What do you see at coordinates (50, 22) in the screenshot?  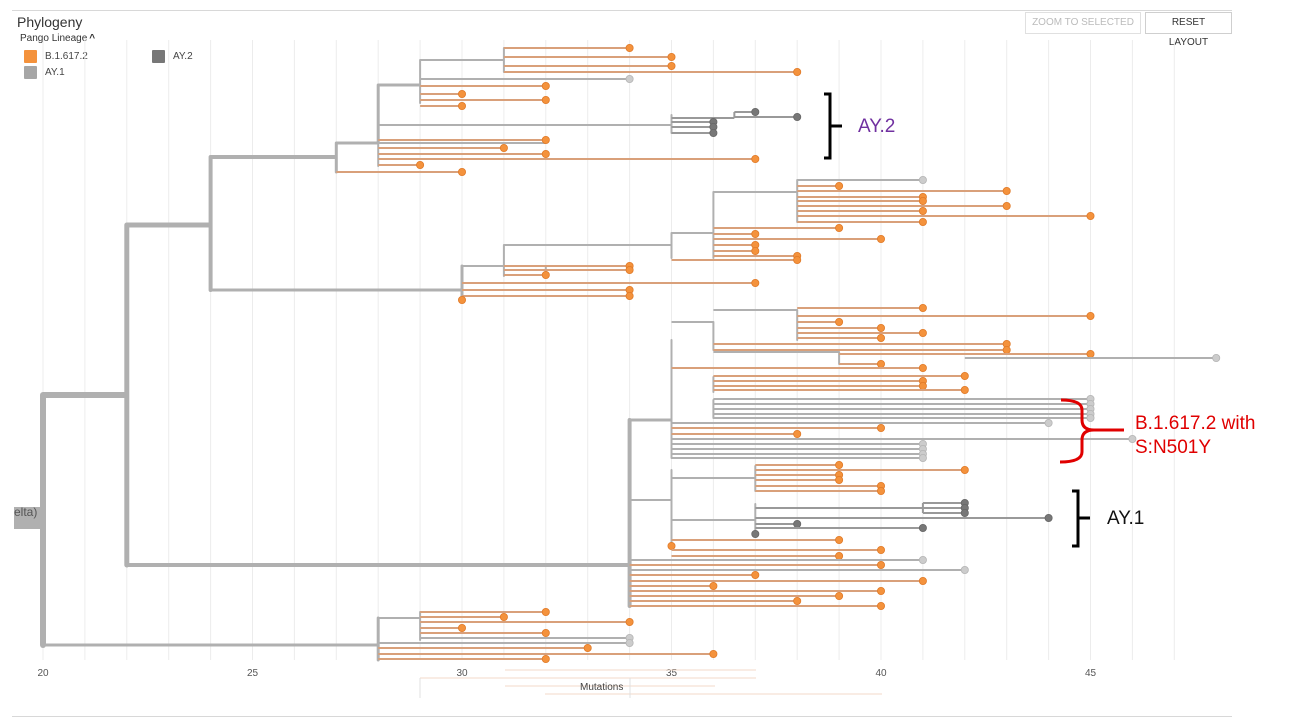 I see `panel-title: Phylogeny` at bounding box center [50, 22].